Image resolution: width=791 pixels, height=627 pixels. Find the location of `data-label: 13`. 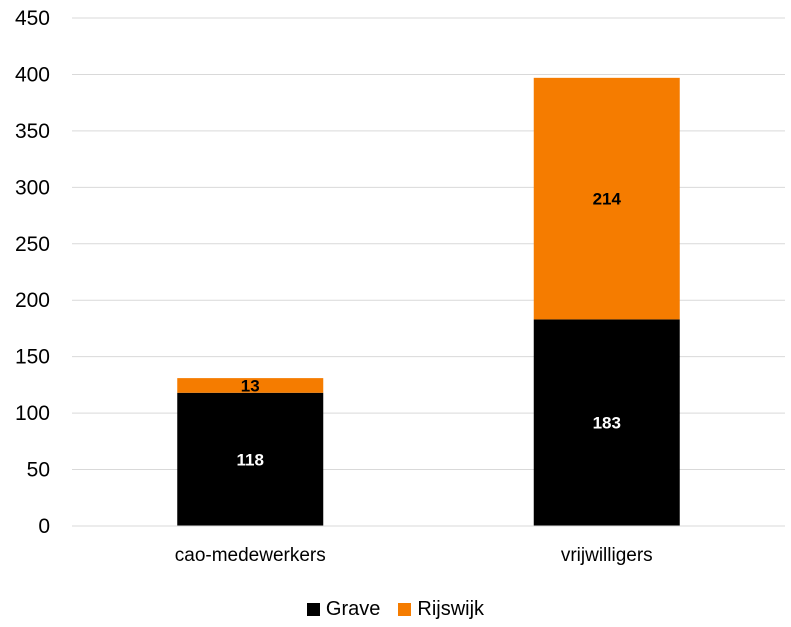

data-label: 13 is located at coordinates (250, 385).